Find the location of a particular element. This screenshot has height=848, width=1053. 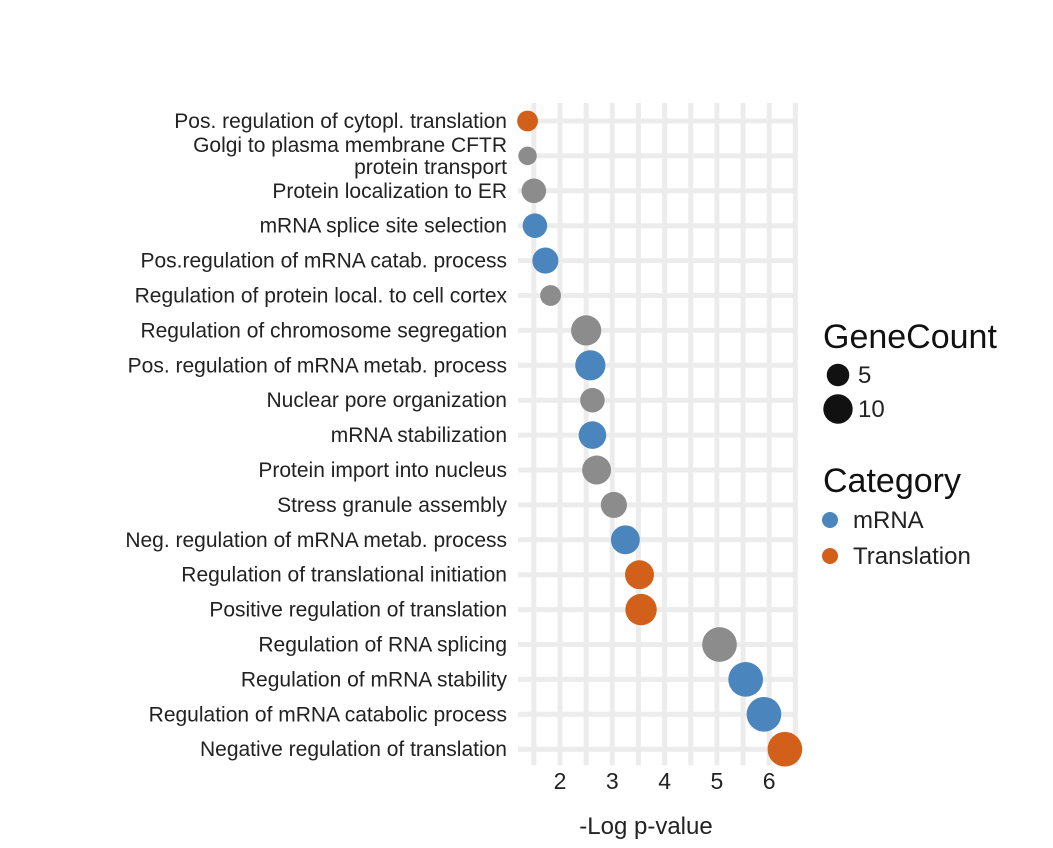

y-tick-label: Protein localization to ER is located at coordinates (389, 191).